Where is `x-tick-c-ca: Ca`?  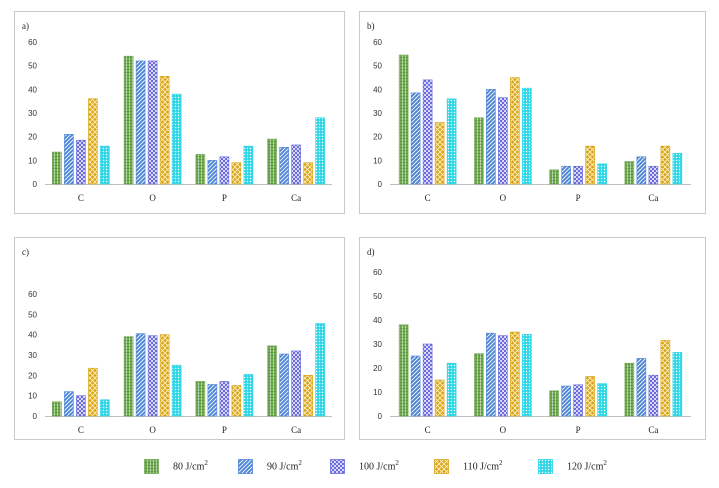 x-tick-c-ca: Ca is located at coordinates (296, 430).